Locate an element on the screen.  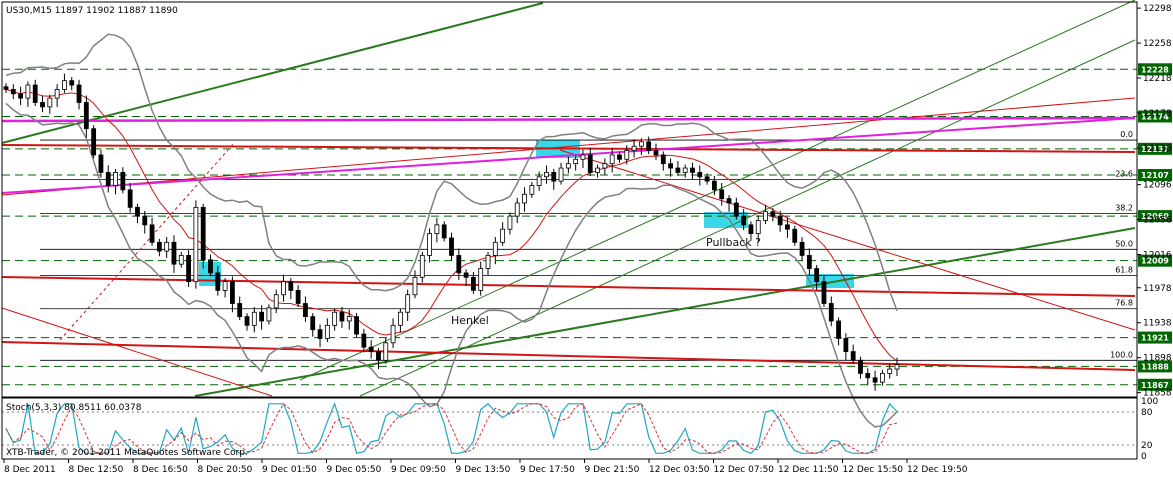
time-tick-label: 9 Dec 01:50 is located at coordinates (289, 470).